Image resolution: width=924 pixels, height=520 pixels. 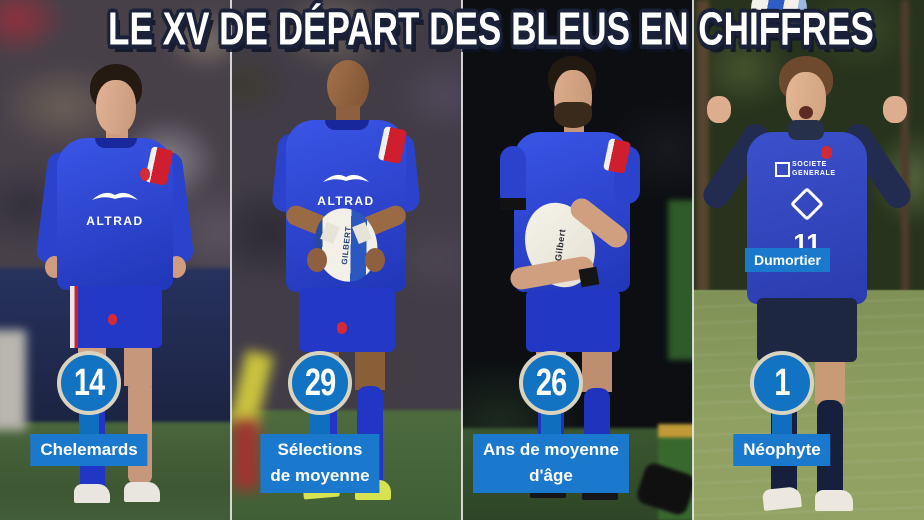 I want to click on stat-badge: 14, so click(x=89, y=383).